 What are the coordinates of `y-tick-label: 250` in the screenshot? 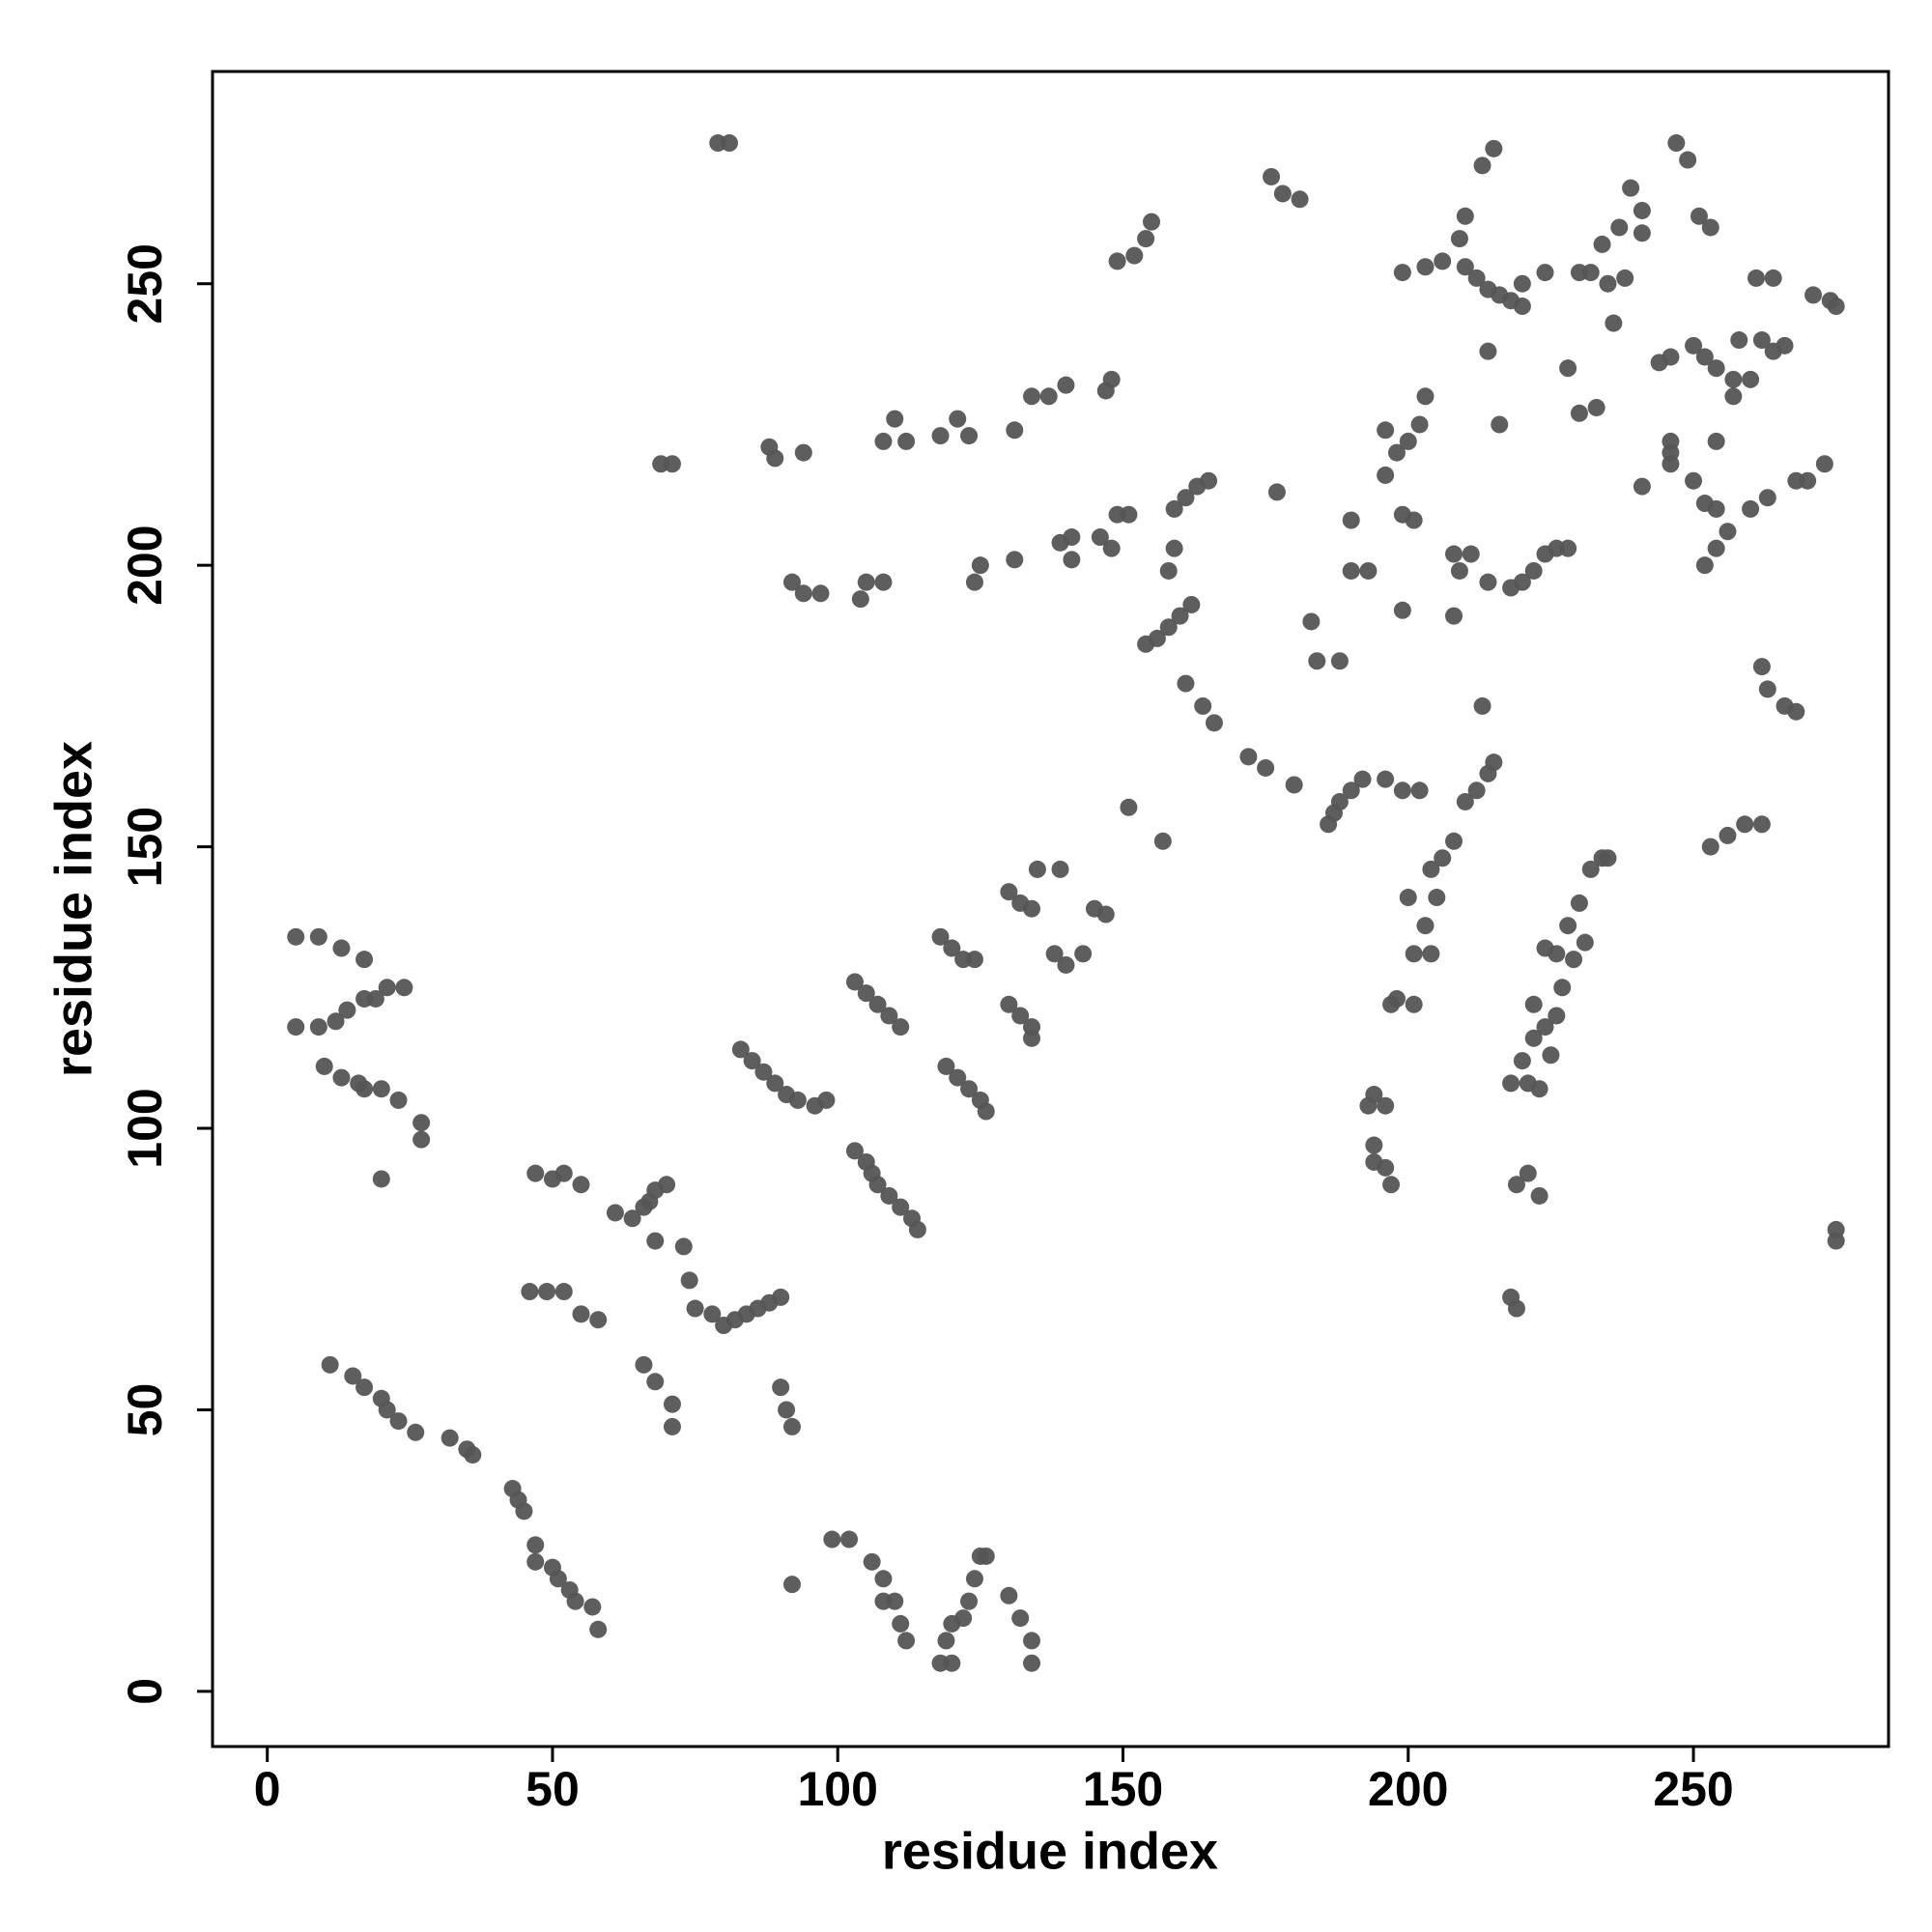 It's located at (145, 283).